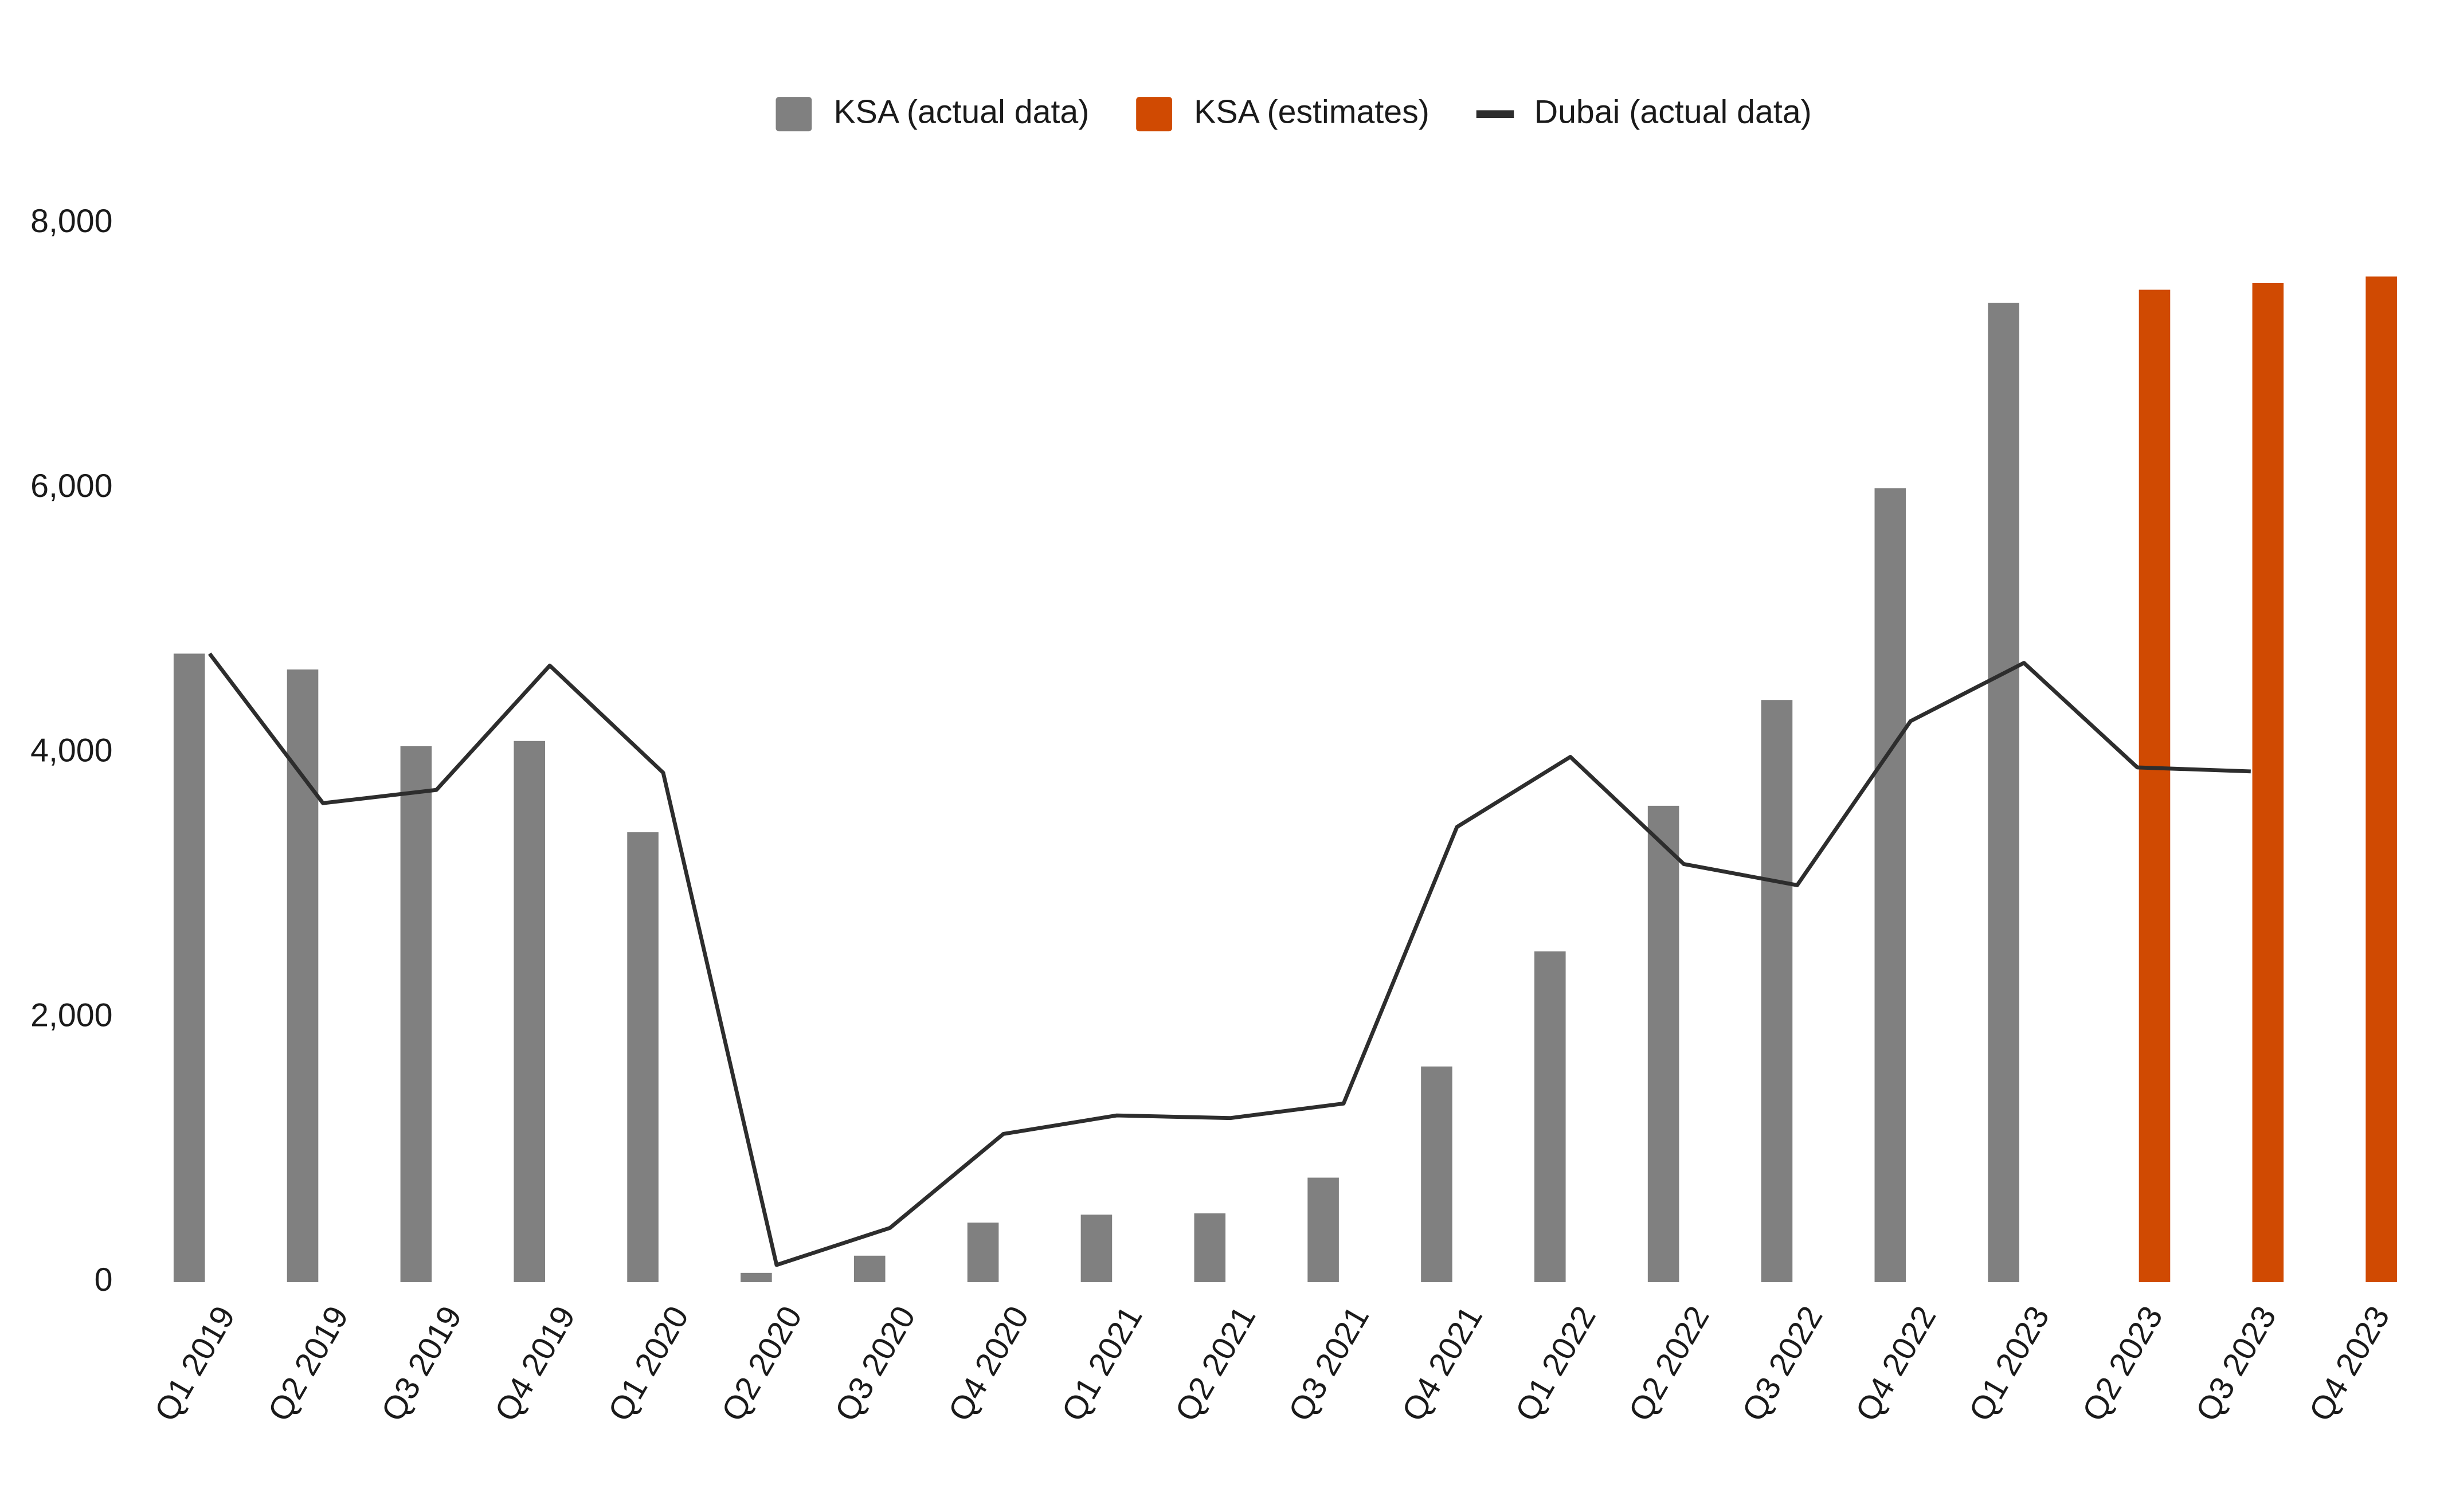  I want to click on x-tick-label: Q1 2021, so click(1102, 1363).